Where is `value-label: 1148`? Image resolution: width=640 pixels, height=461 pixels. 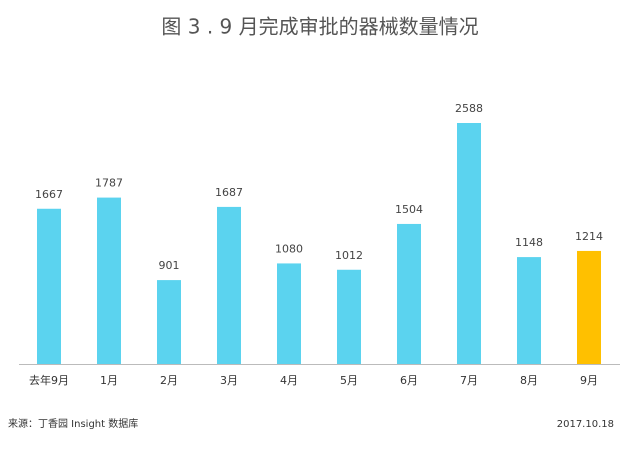
value-label: 1148 is located at coordinates (529, 242).